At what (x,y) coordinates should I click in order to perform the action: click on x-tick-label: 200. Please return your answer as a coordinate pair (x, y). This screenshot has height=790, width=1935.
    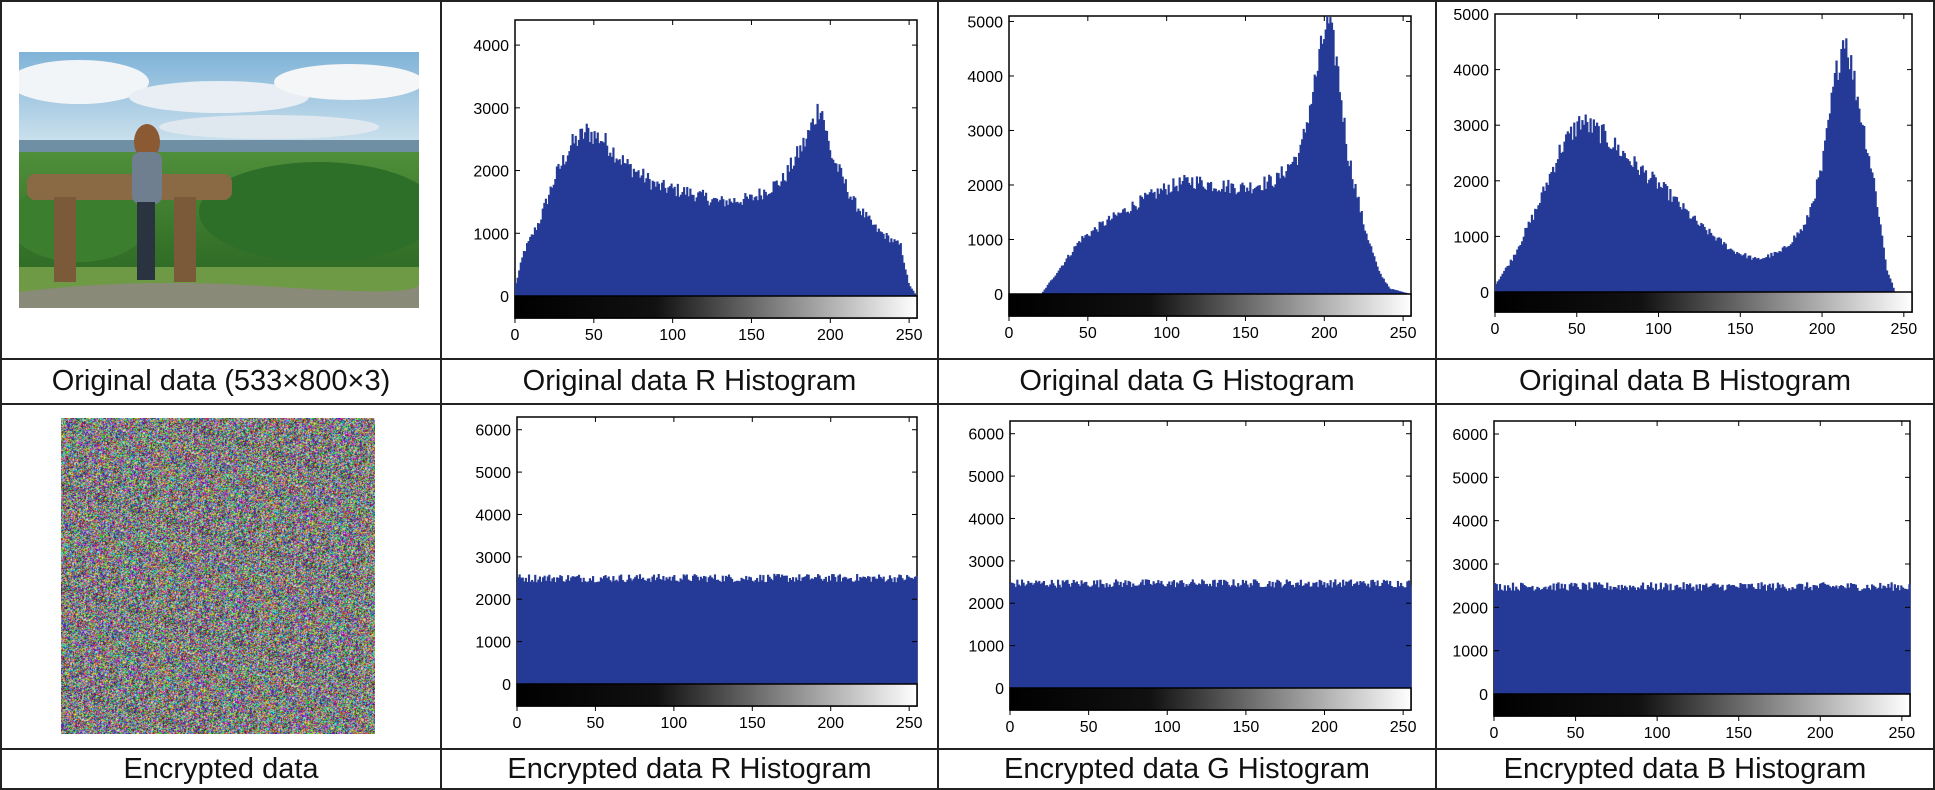
    Looking at the image, I should click on (1822, 329).